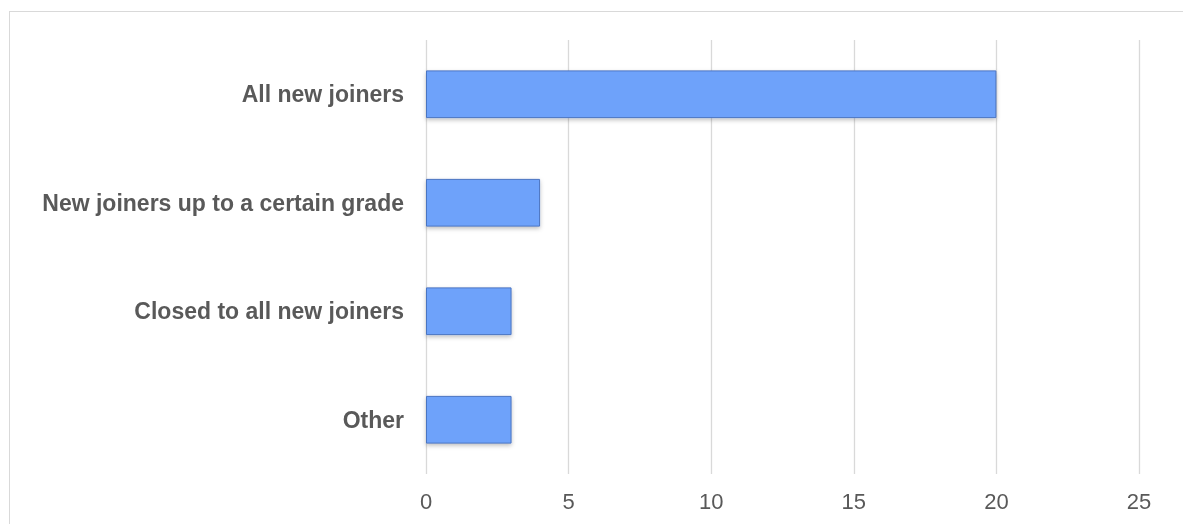 The width and height of the screenshot is (1183, 524). What do you see at coordinates (269, 311) in the screenshot?
I see `y-tick-label: Closed to all new joiners` at bounding box center [269, 311].